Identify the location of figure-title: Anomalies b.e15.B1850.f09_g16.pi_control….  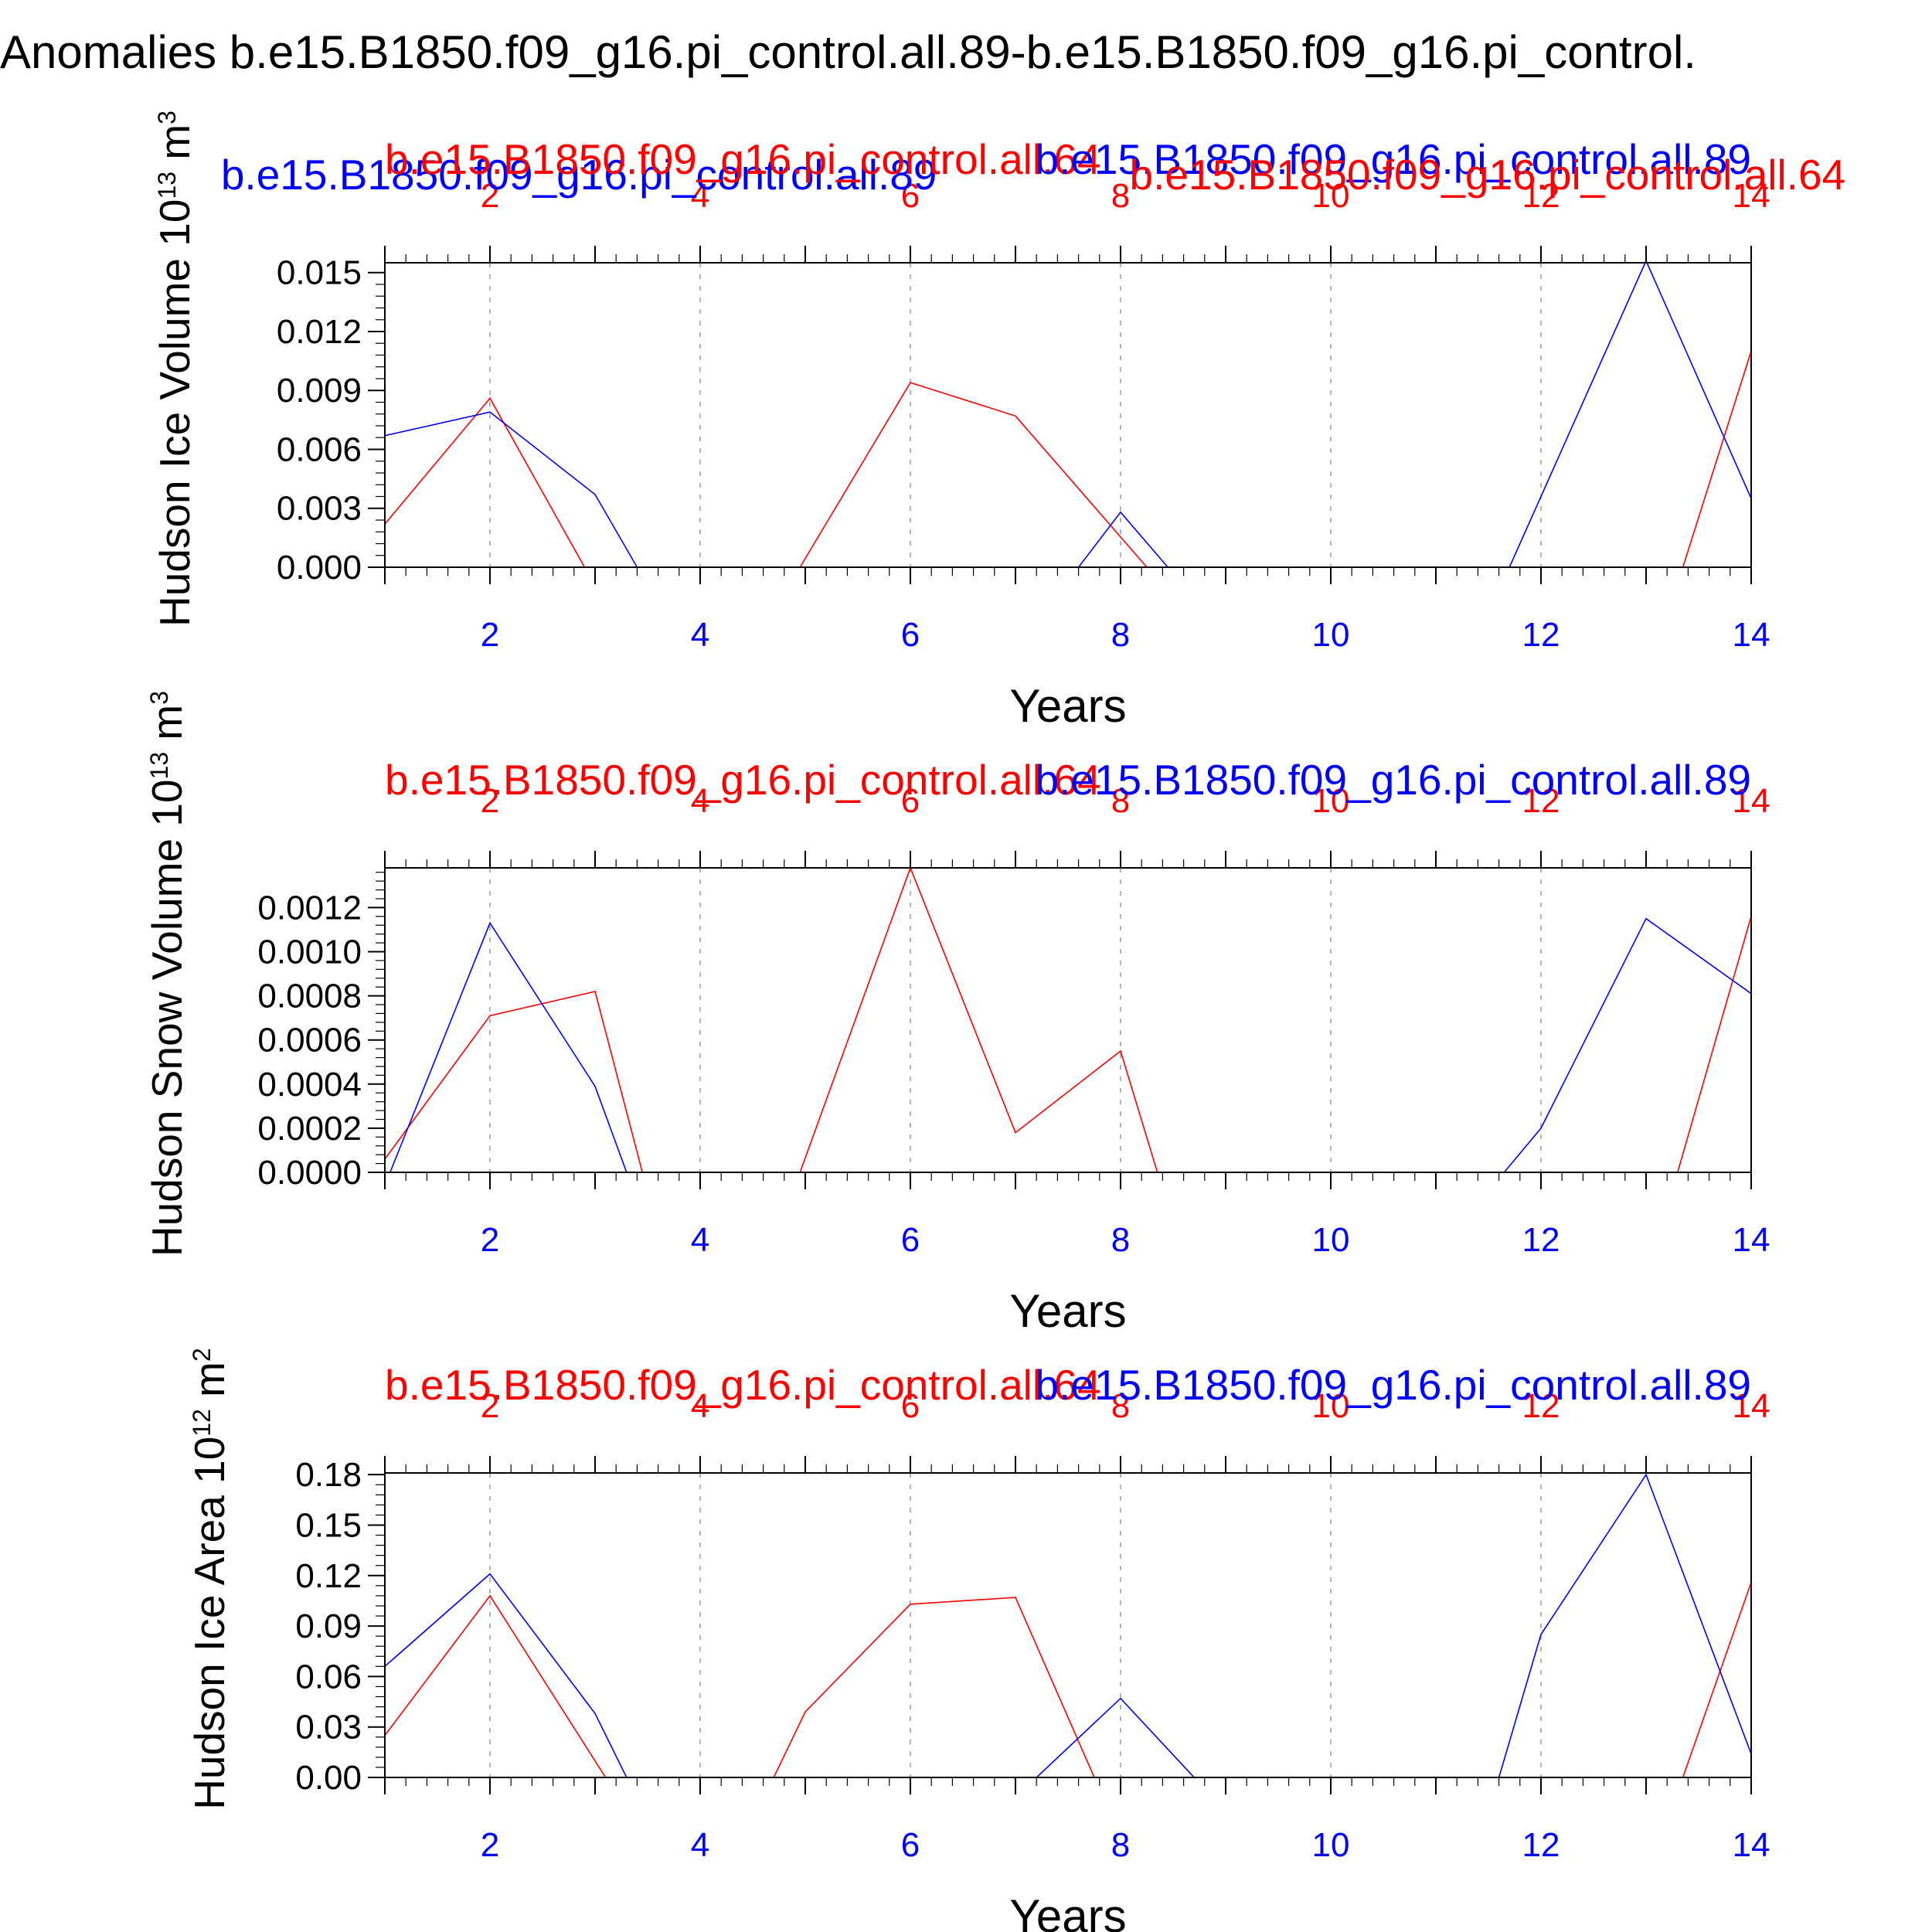
(848, 52).